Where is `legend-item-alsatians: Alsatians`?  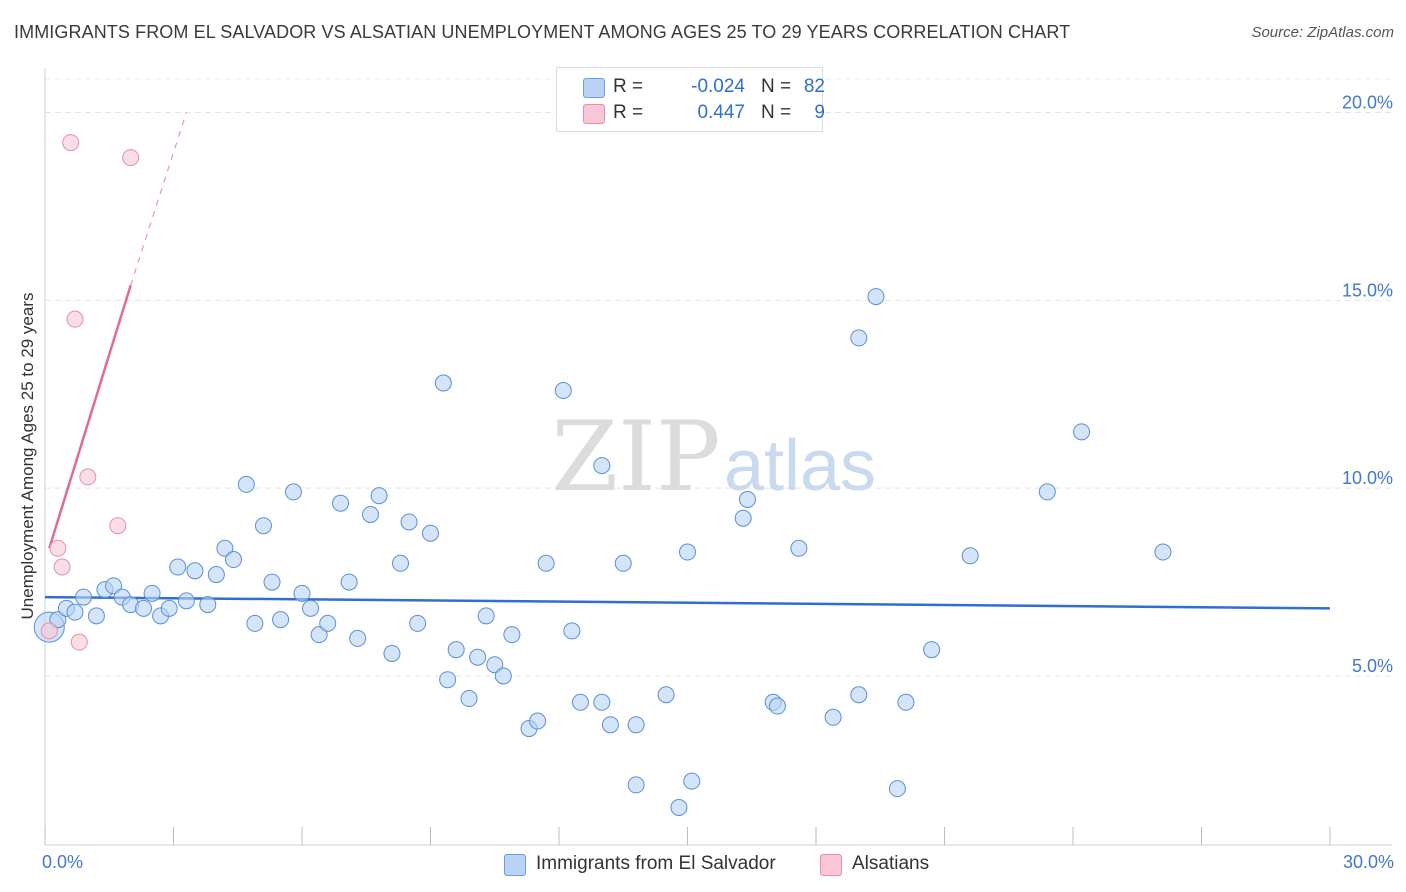 legend-item-alsatians: Alsatians is located at coordinates (890, 865).